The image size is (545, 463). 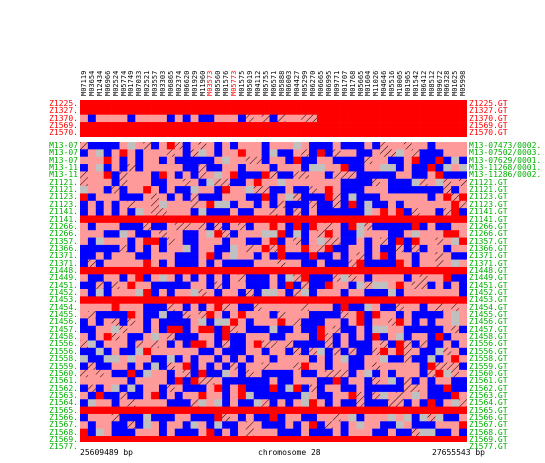 What do you see at coordinates (488, 432) in the screenshot?
I see `sample-label-right: Z1568.GT` at bounding box center [488, 432].